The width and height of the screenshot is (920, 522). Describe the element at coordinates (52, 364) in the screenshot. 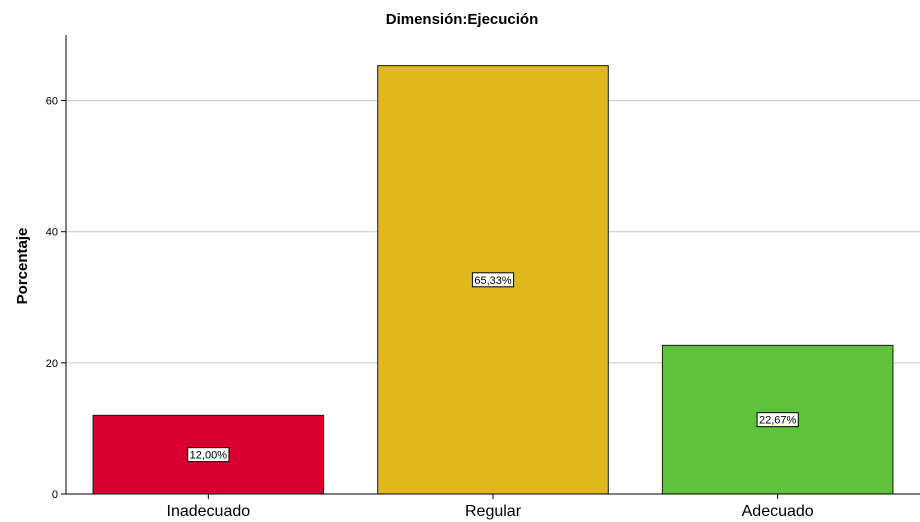

I see `y-tick-label: 20` at that location.